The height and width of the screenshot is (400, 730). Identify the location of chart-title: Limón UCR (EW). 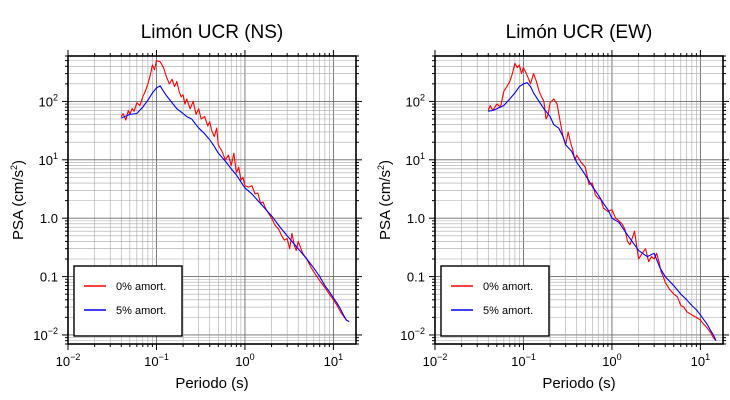
(579, 32).